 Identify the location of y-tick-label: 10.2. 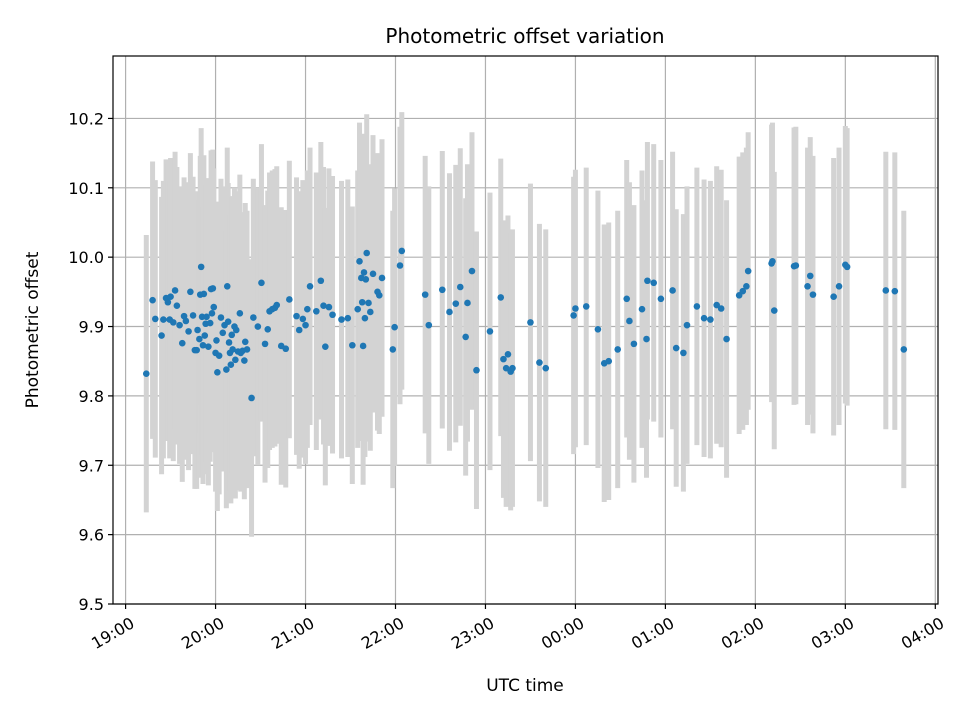
(86, 118).